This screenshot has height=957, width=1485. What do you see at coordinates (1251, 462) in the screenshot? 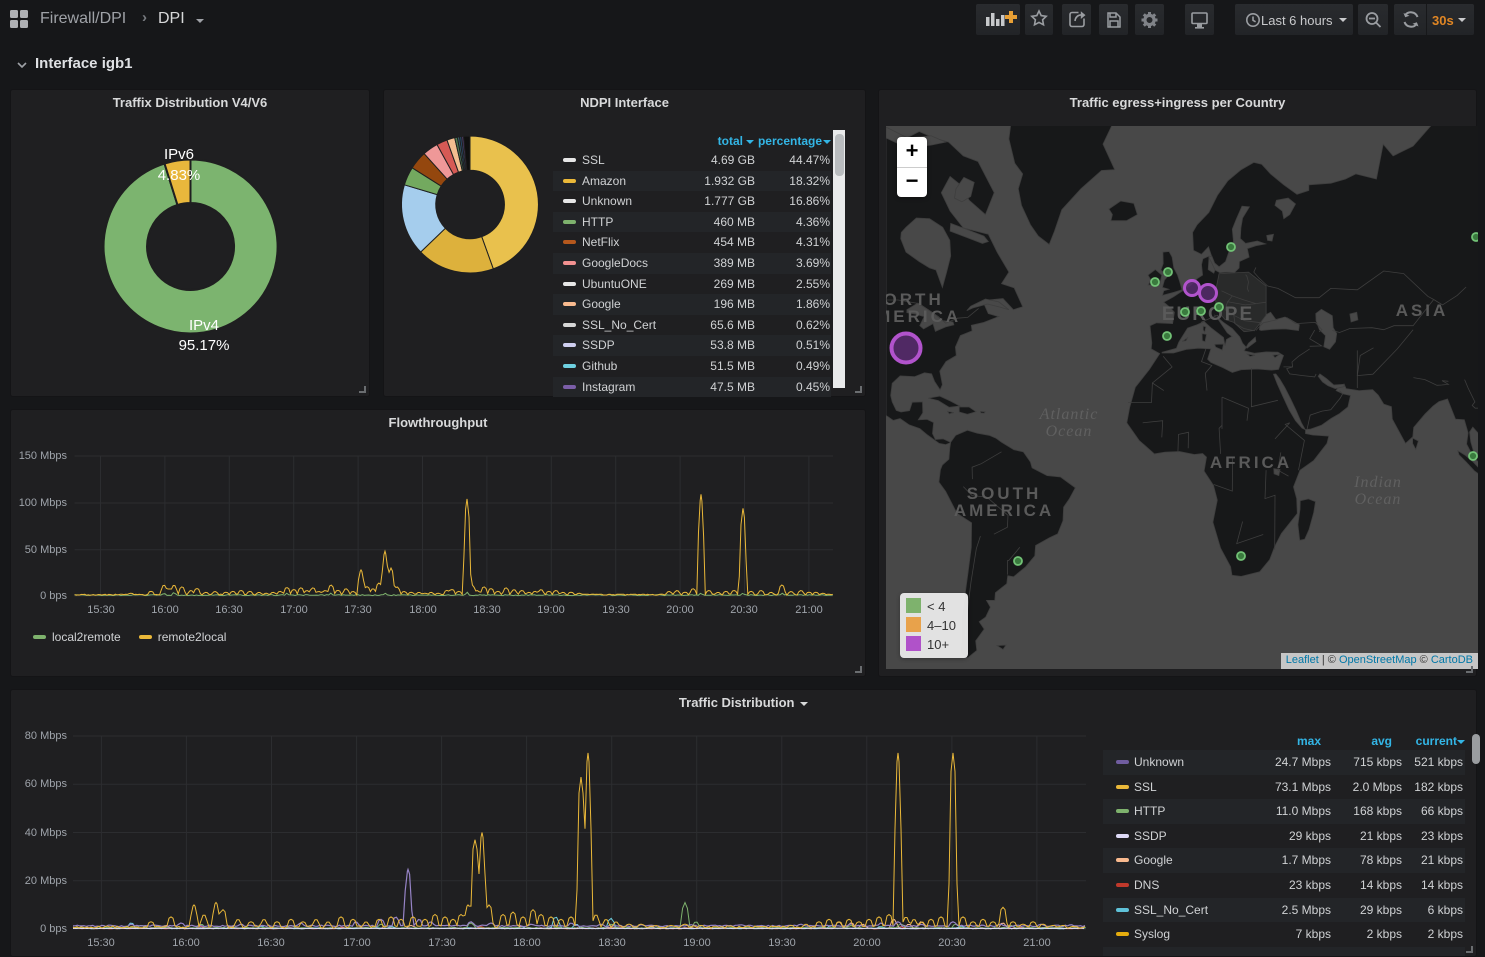
I see `svg-text: AFRICA` at bounding box center [1251, 462].